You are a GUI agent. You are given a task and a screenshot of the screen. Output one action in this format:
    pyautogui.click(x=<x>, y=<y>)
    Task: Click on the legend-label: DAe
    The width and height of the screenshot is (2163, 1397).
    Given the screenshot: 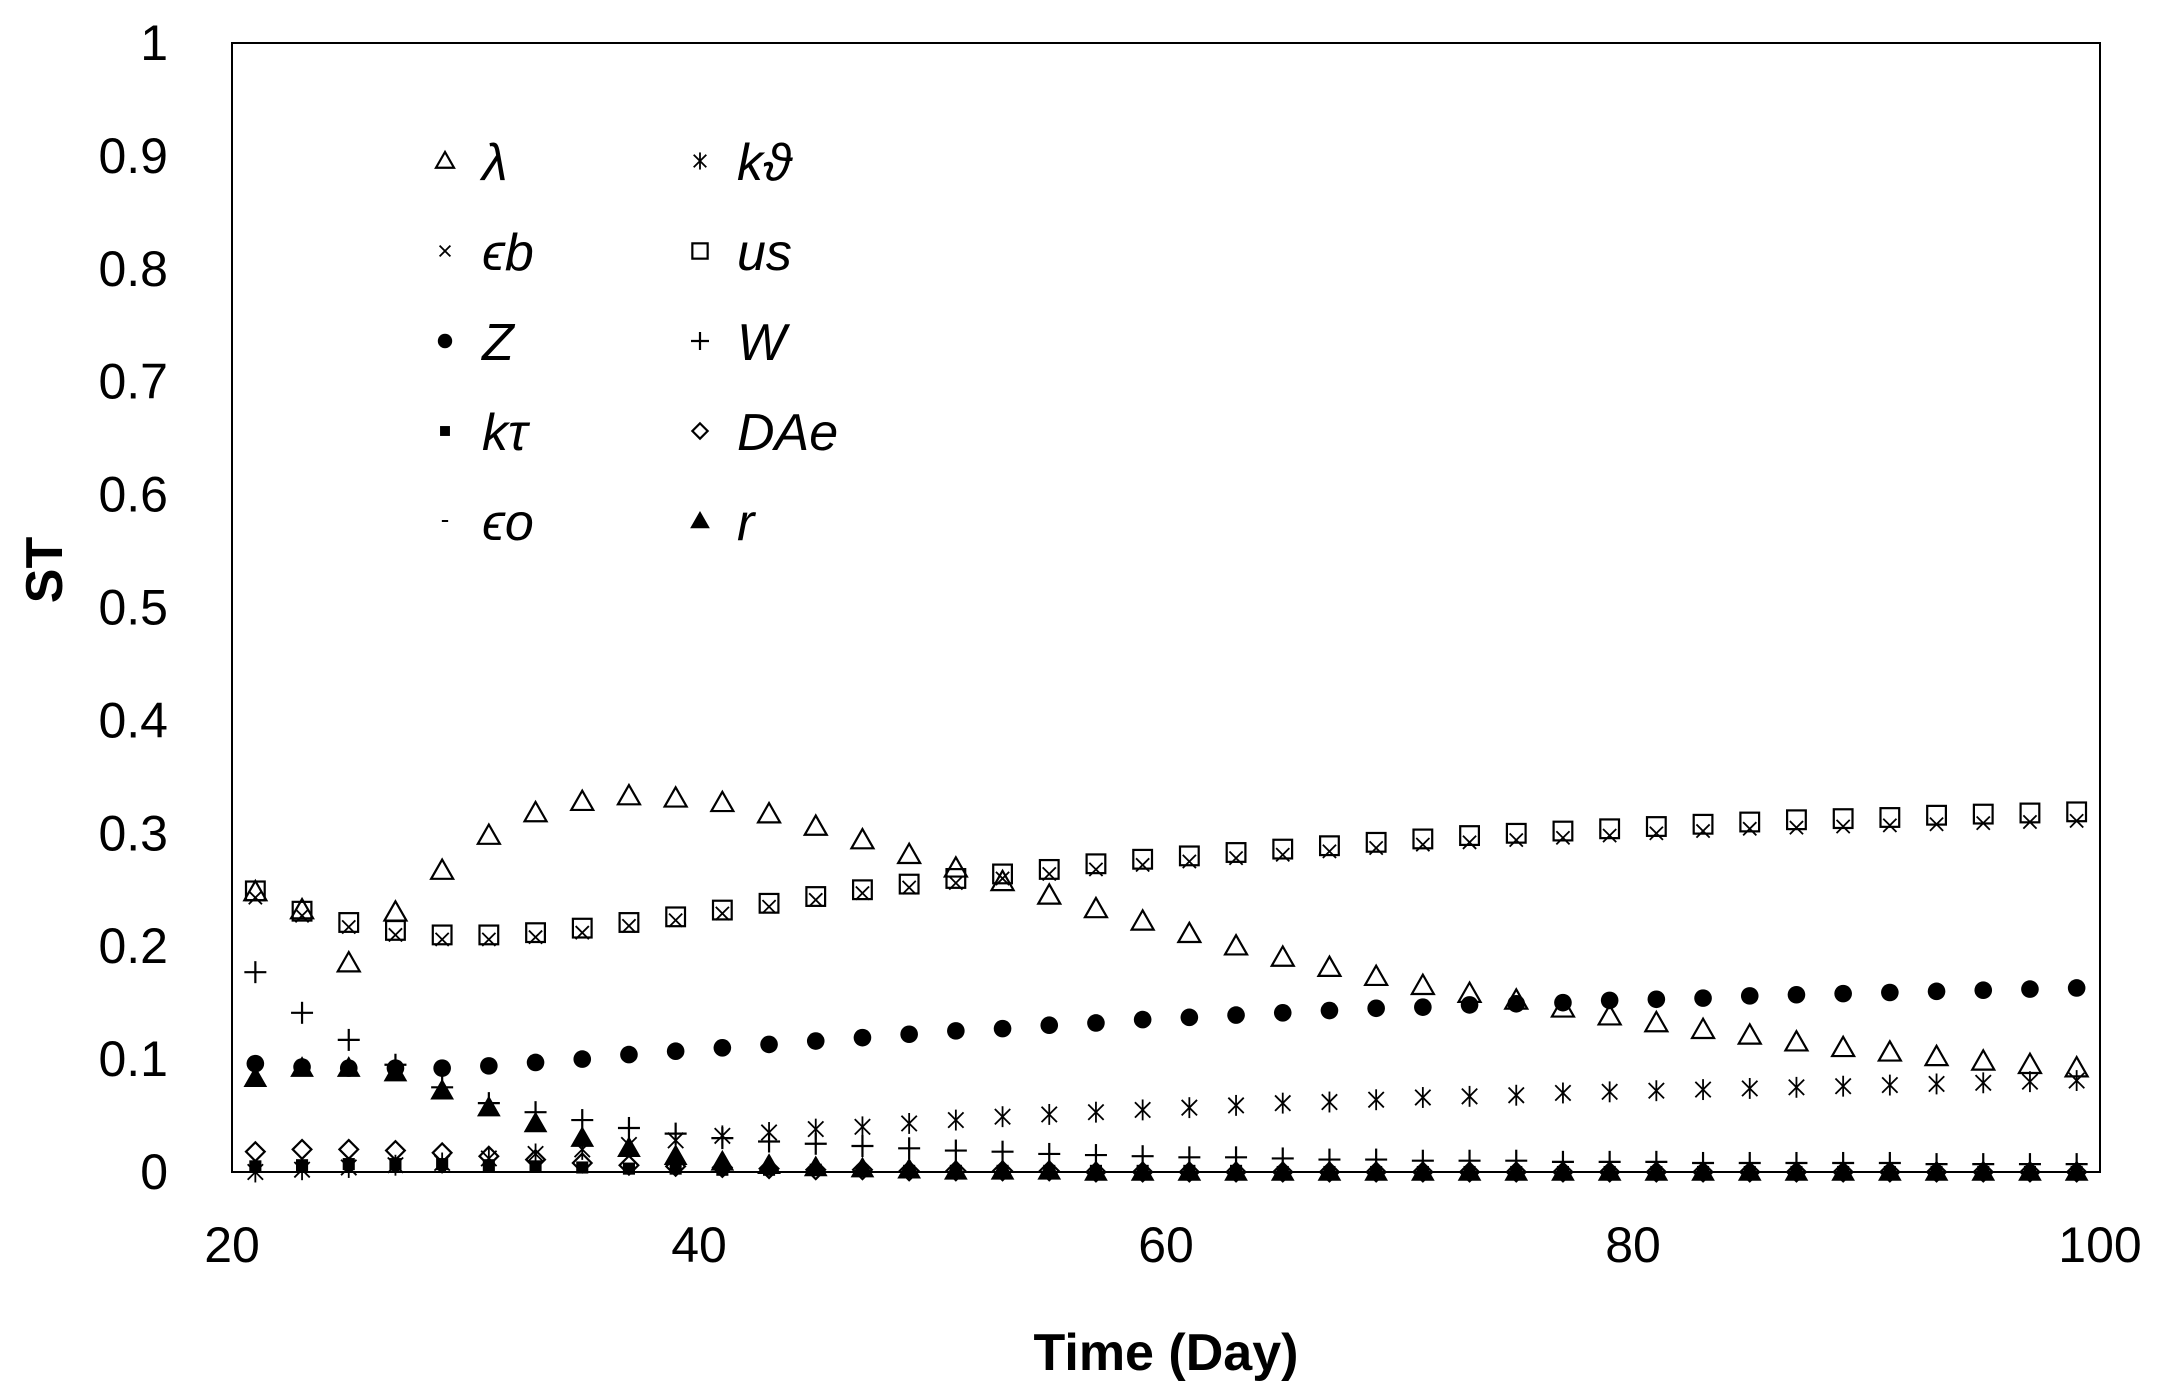 What is the action you would take?
    pyautogui.click(x=787, y=433)
    